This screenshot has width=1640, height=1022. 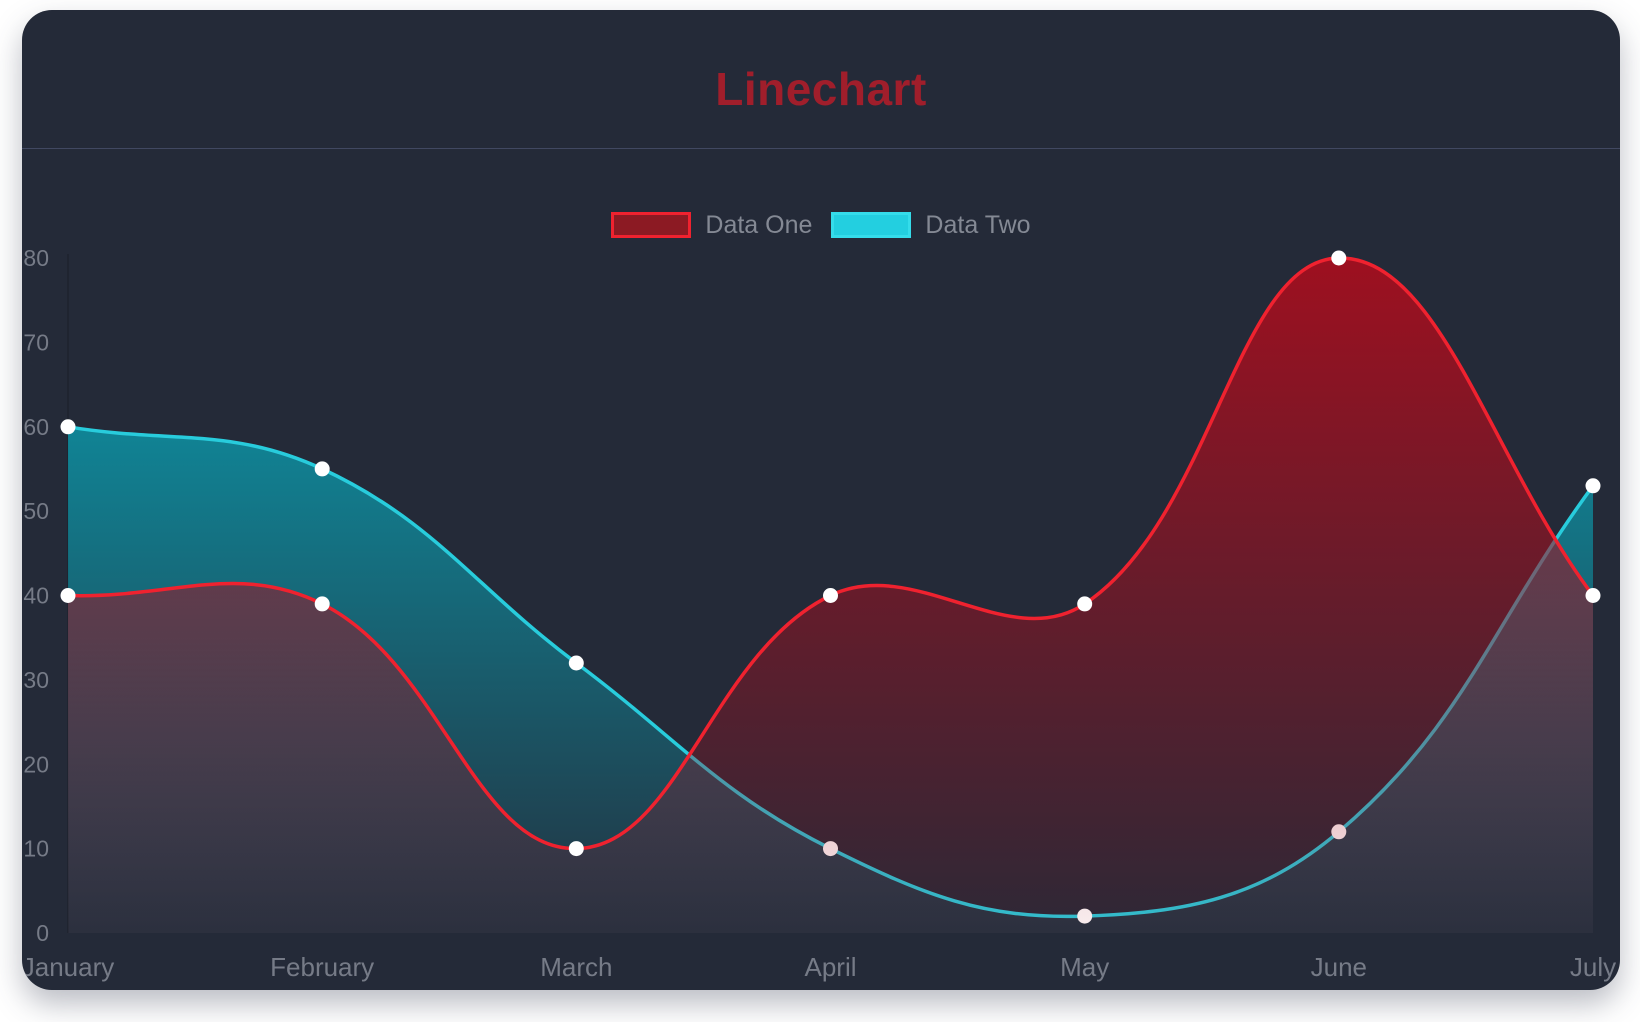 I want to click on data-point-data-one-april, so click(x=830, y=595).